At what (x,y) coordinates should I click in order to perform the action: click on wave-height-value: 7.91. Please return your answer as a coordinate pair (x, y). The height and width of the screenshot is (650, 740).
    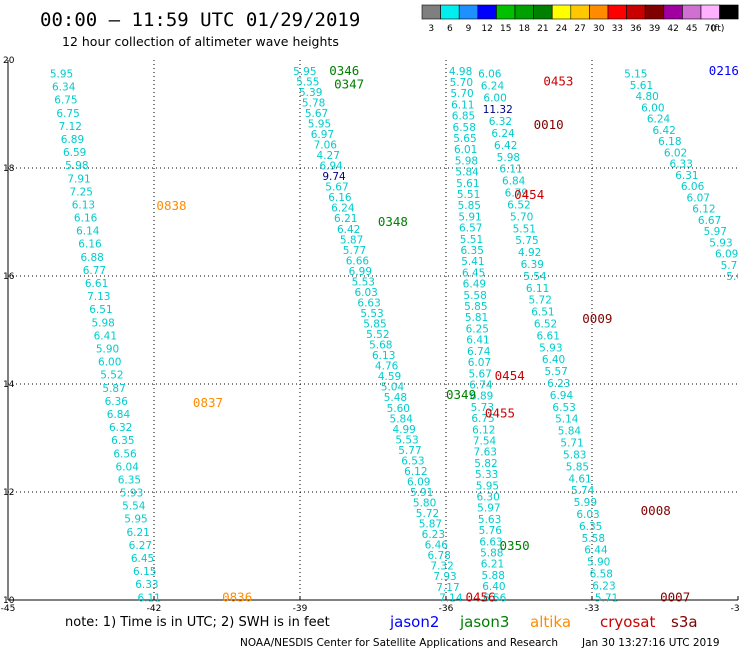
    Looking at the image, I should click on (78, 179).